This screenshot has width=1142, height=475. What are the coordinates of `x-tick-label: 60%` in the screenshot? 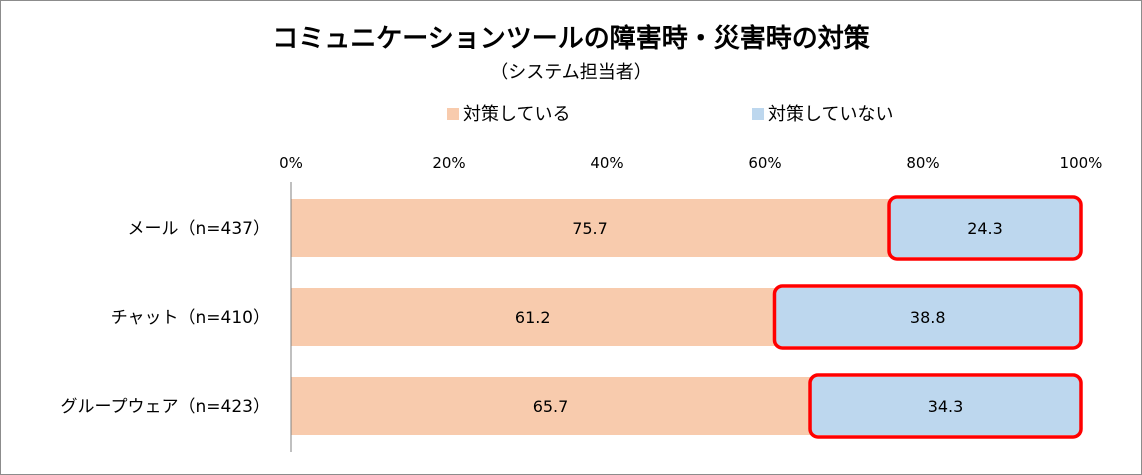 It's located at (764, 163).